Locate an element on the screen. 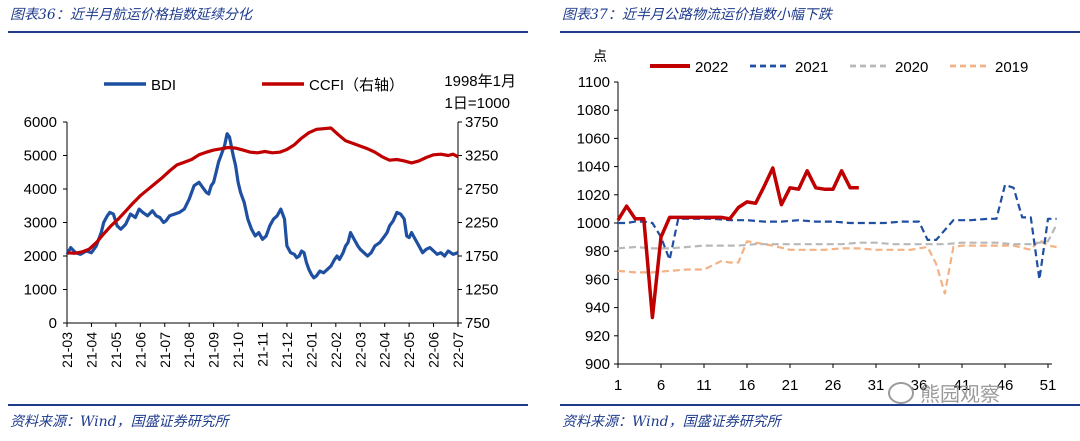  y-right-tick-label: 2250 is located at coordinates (481, 223).